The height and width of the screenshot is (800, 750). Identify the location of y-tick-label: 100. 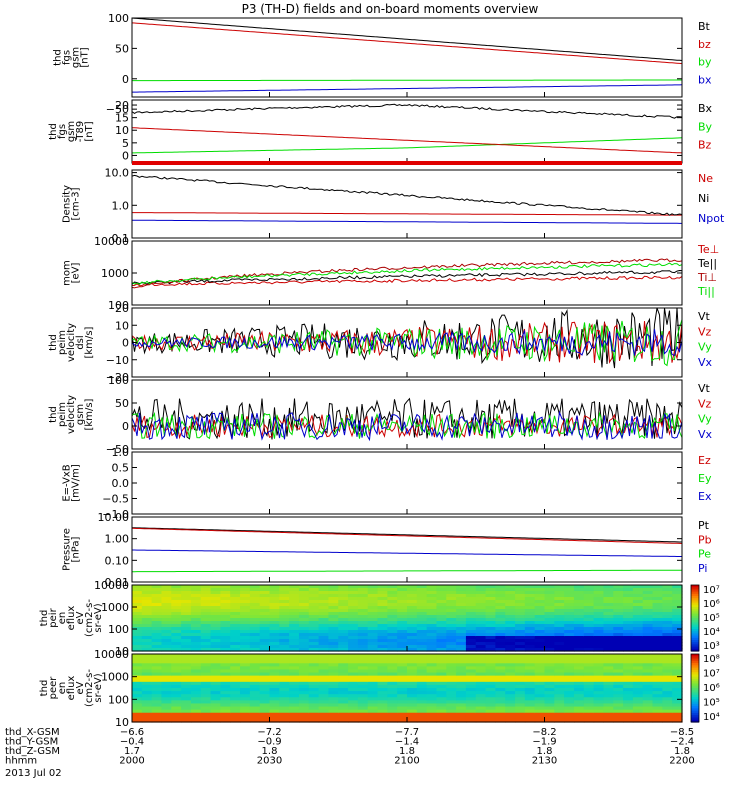
(118, 305).